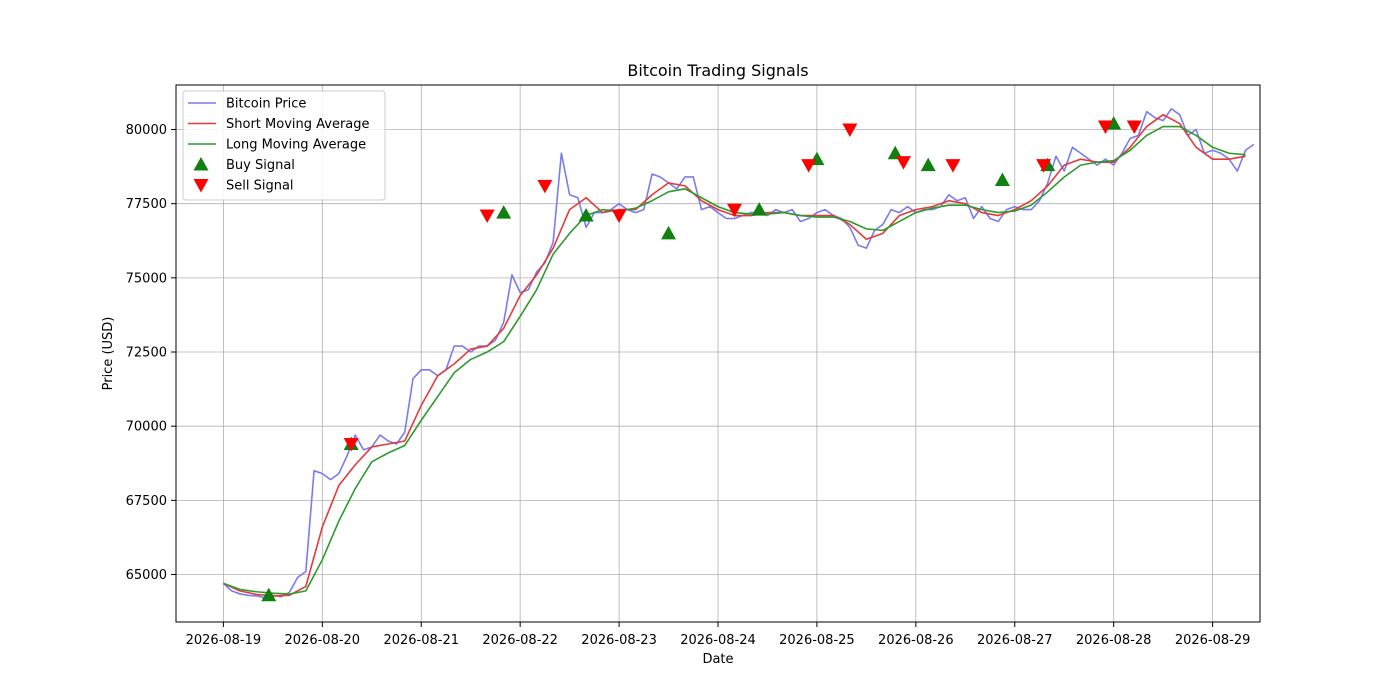  What do you see at coordinates (717, 659) in the screenshot?
I see `x-axis-label: Date` at bounding box center [717, 659].